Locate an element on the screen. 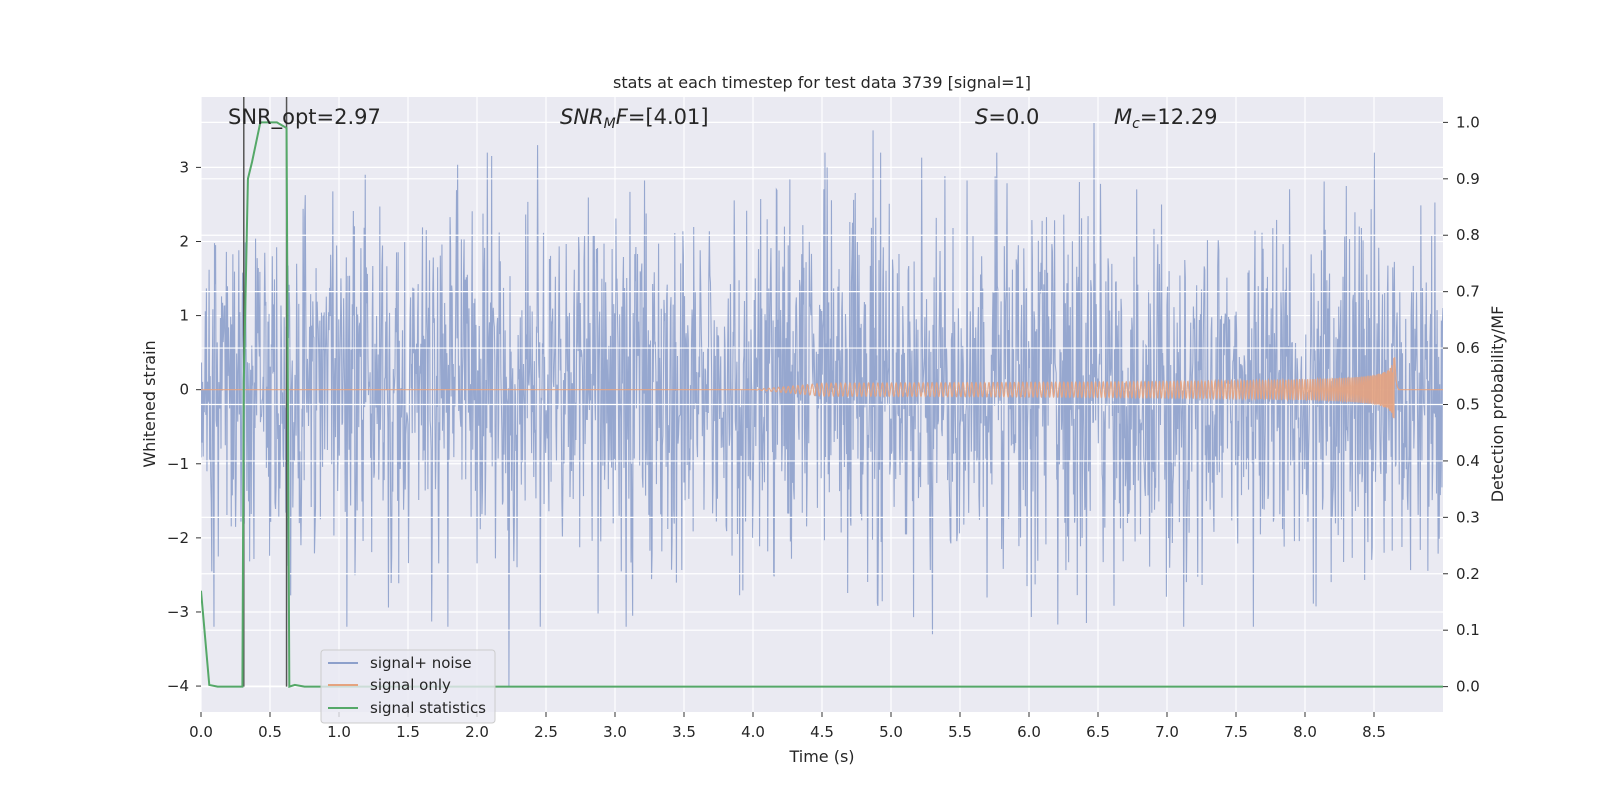 The width and height of the screenshot is (1600, 804). annotation-text: SNRMF=[4.01] is located at coordinates (634, 118).